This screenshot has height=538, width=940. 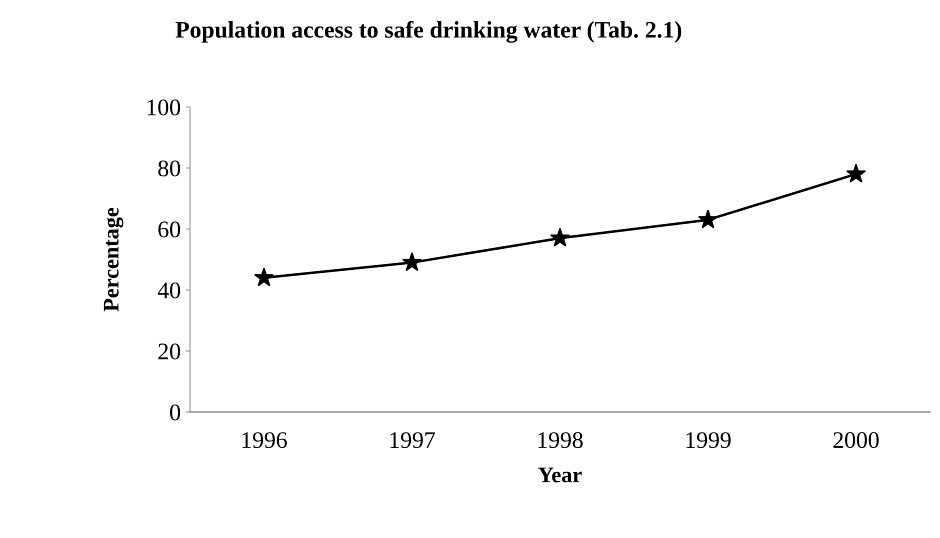 What do you see at coordinates (164, 107) in the screenshot?
I see `y-tick-label: 100` at bounding box center [164, 107].